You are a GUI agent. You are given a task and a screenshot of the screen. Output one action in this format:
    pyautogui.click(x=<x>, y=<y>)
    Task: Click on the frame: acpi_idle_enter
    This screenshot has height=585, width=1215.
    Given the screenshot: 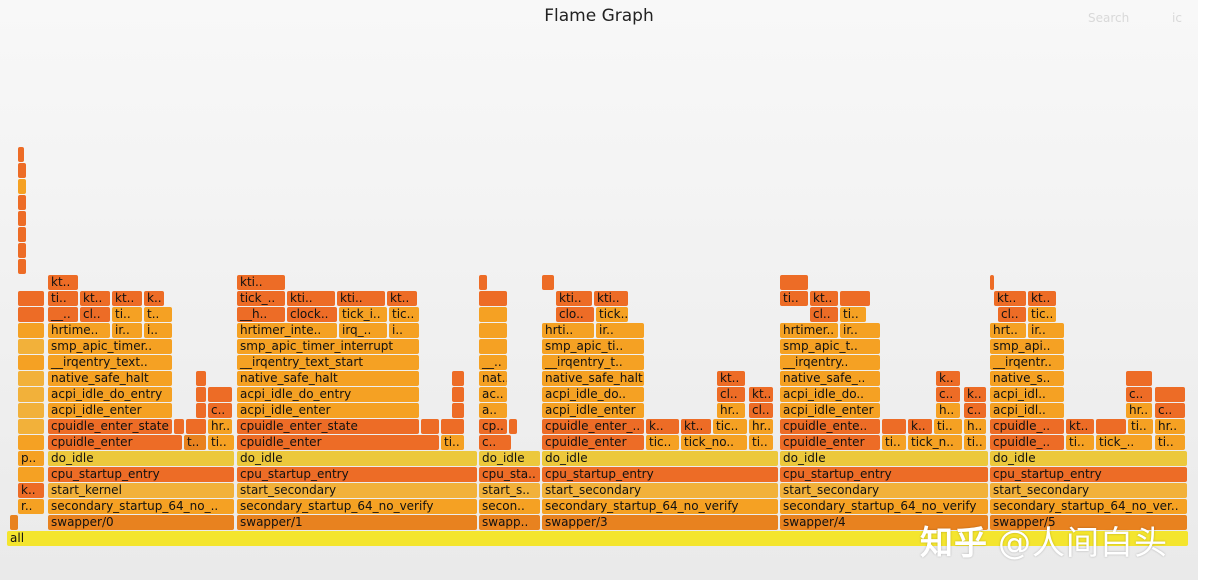 What is the action you would take?
    pyautogui.click(x=830, y=410)
    